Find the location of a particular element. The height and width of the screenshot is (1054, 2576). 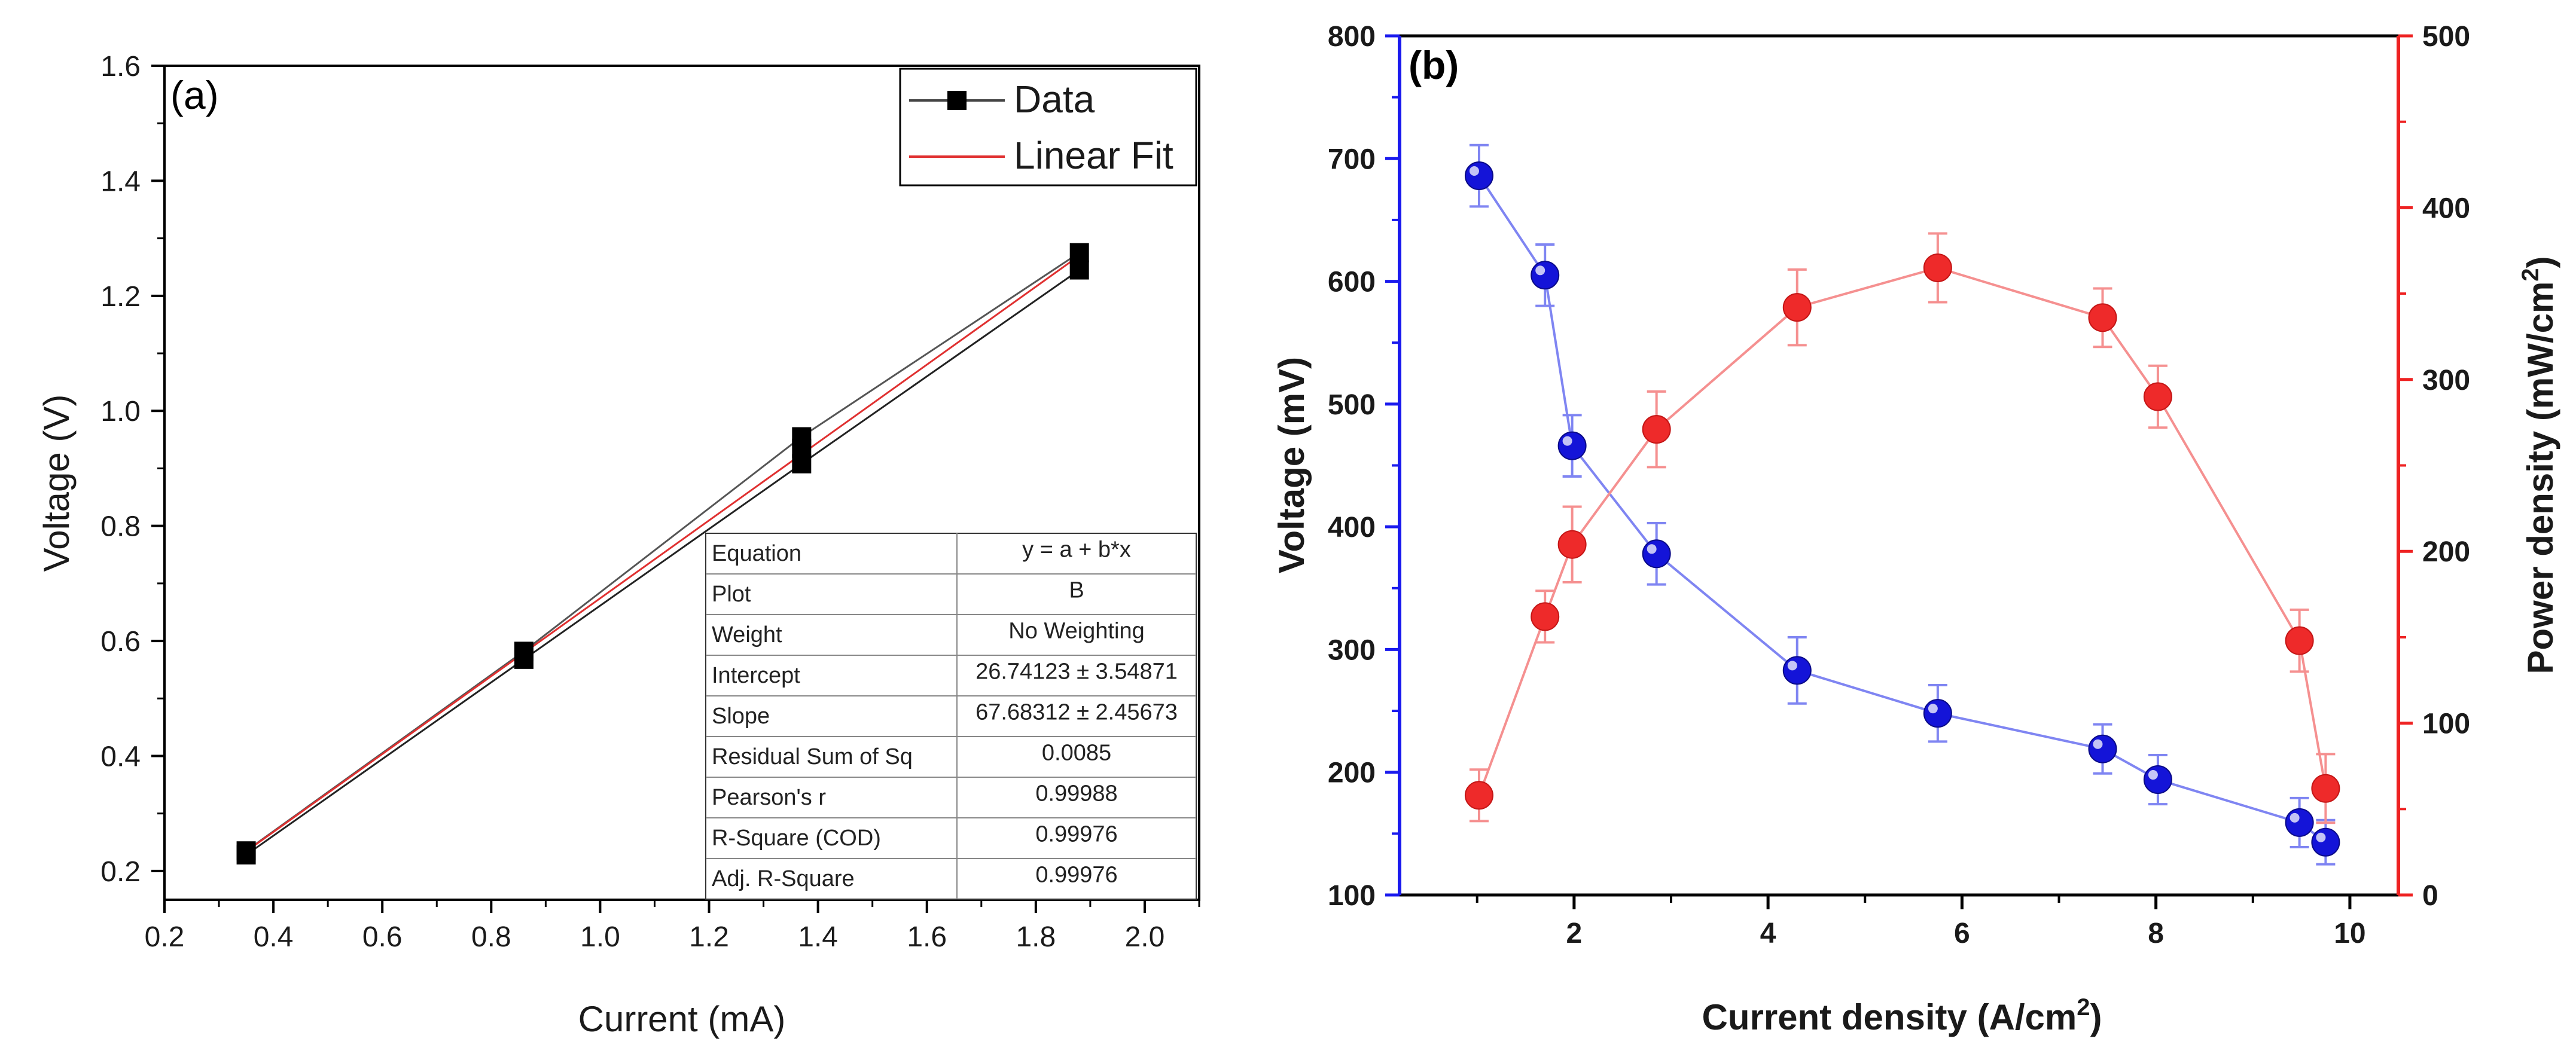

x-tick-label-a: 1.8 is located at coordinates (1036, 937).